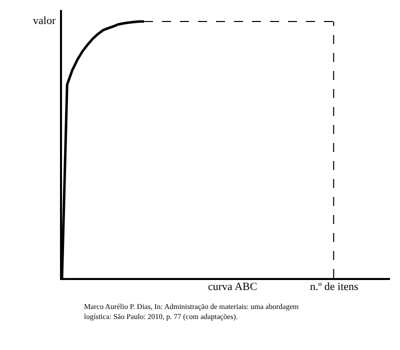 Image resolution: width=400 pixels, height=350 pixels. I want to click on x-axis-title: curva ABC, so click(233, 287).